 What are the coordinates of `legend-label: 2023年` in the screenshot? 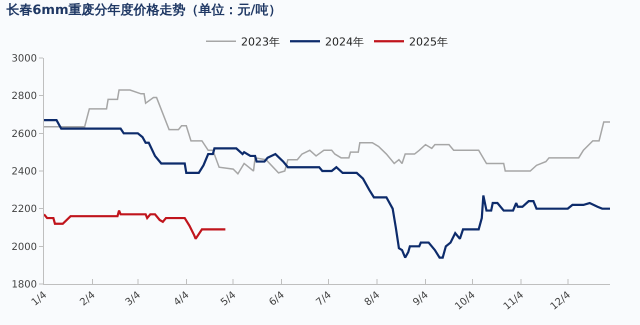 It's located at (260, 42).